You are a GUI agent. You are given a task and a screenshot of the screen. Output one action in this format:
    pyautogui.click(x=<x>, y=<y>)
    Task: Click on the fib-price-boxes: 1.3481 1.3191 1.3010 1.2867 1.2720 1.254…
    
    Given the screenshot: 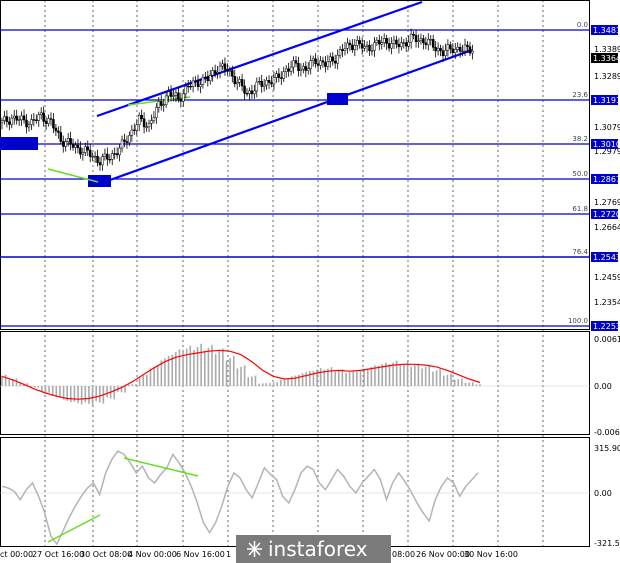 What is the action you would take?
    pyautogui.click(x=605, y=178)
    